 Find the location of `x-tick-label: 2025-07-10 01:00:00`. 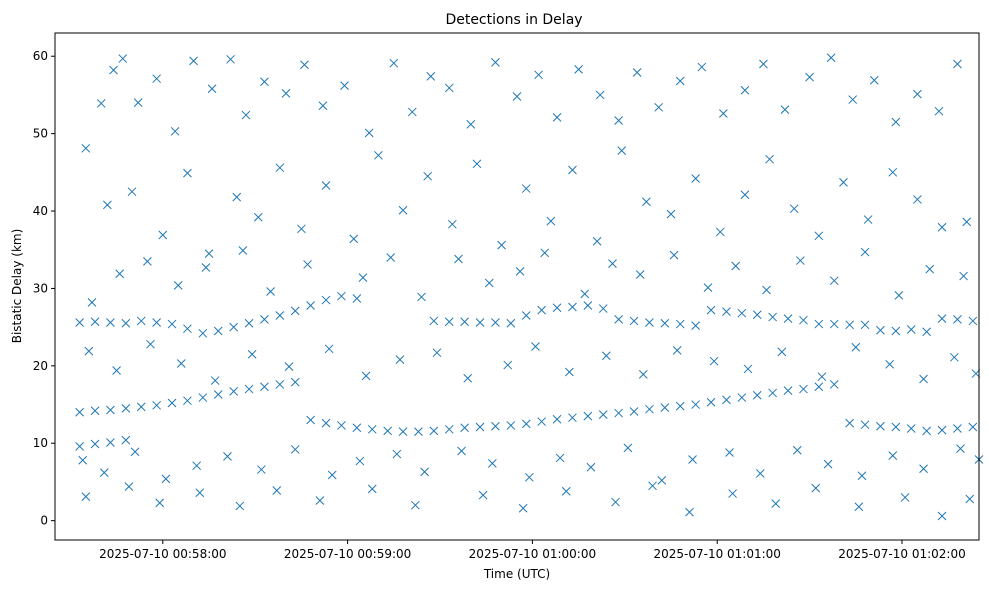

x-tick-label: 2025-07-10 01:00:00 is located at coordinates (532, 554).